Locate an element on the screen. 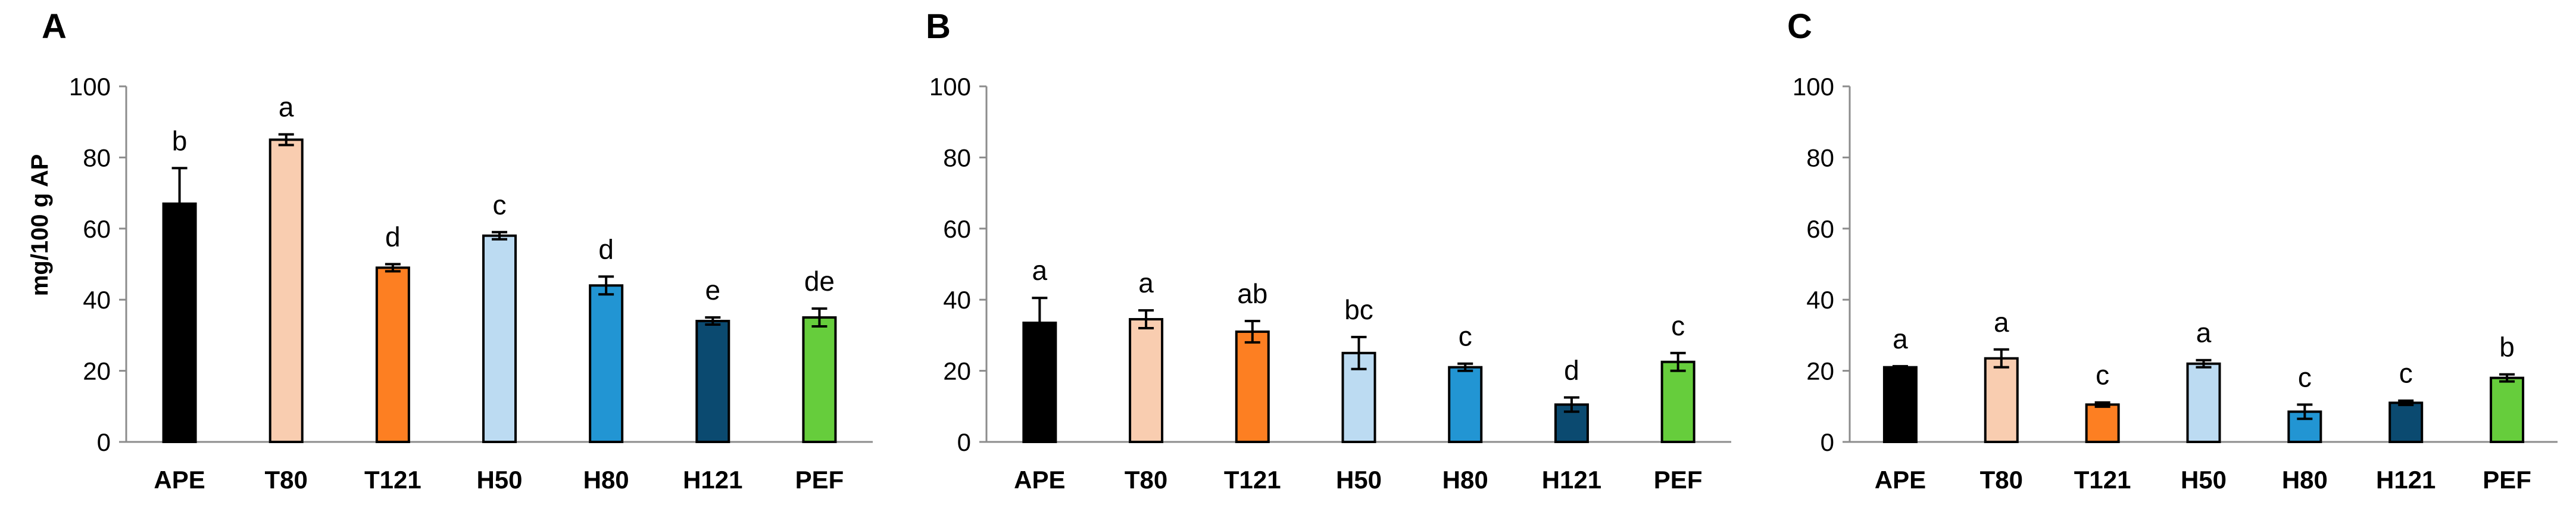  panel-letter: B is located at coordinates (938, 26).